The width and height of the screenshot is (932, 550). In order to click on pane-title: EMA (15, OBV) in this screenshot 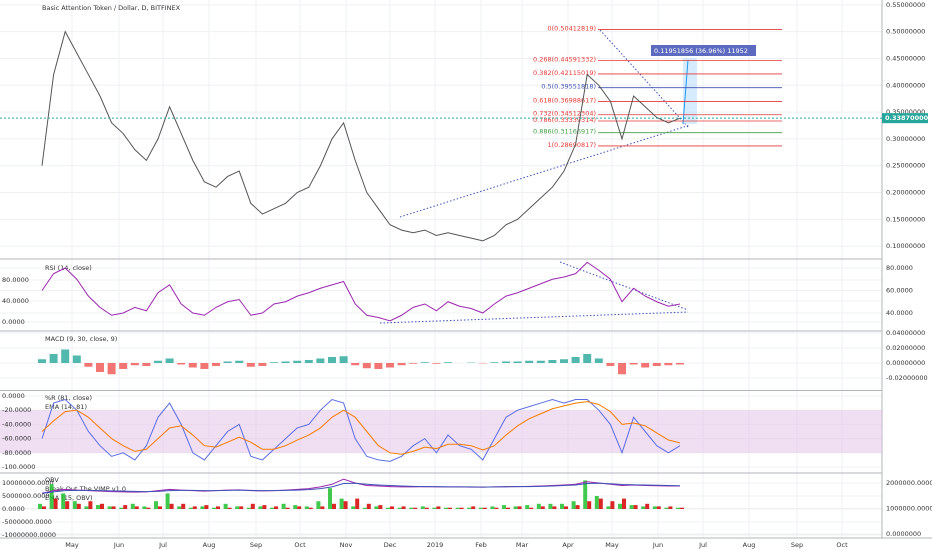, I will do `click(69, 498)`.